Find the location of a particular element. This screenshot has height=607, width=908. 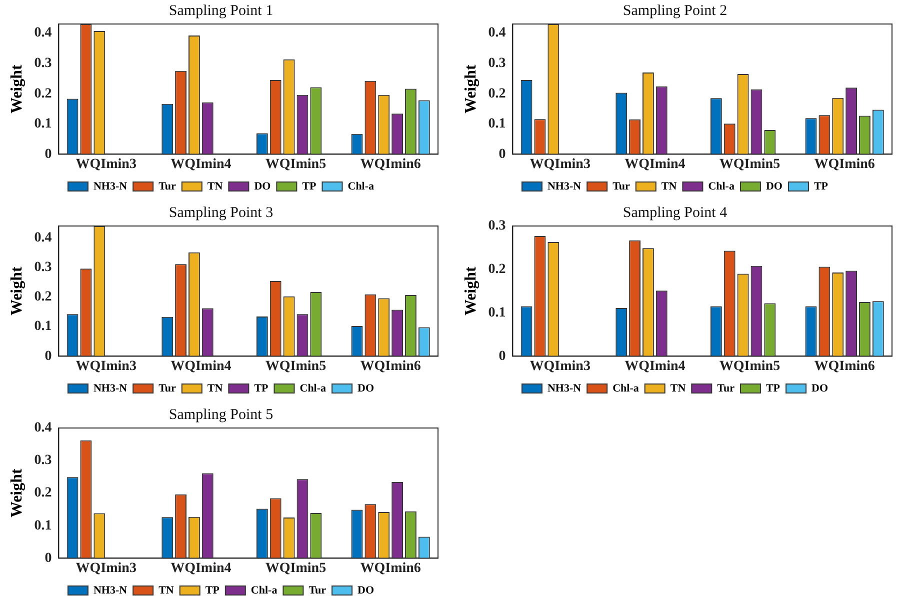

chart-title: Sampling Point 4 is located at coordinates (675, 212).